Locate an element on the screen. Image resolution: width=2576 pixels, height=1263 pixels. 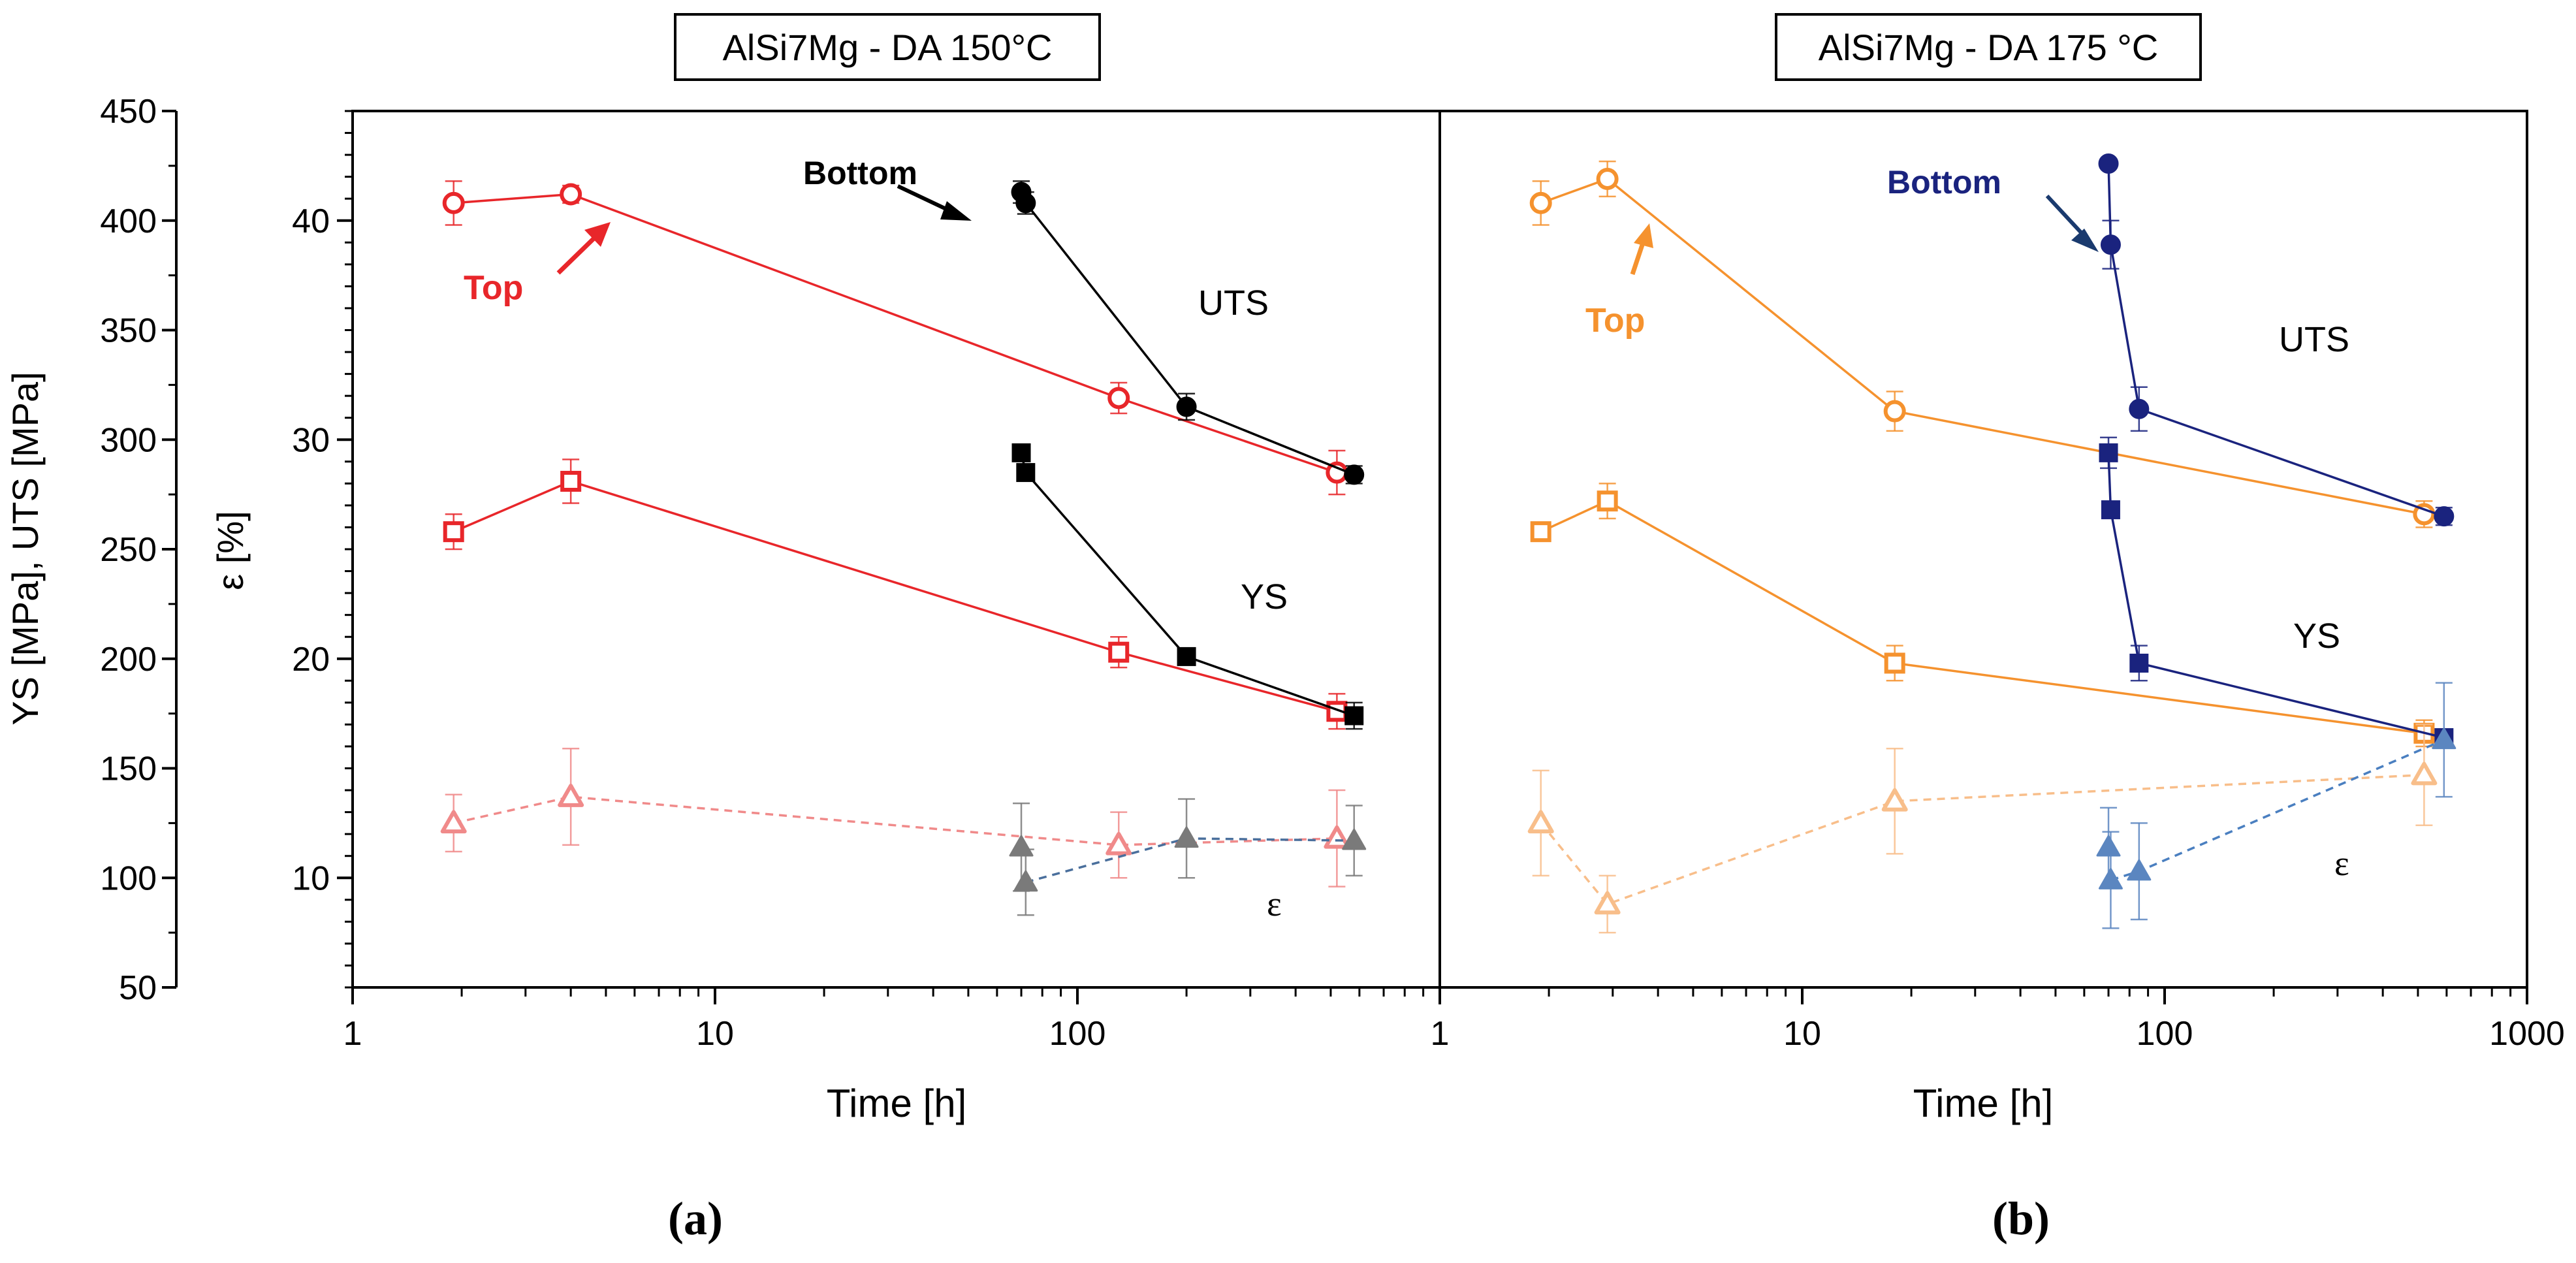
left-axis-label: YS [MPa], UTS [MPa] is located at coordinates (25, 548).